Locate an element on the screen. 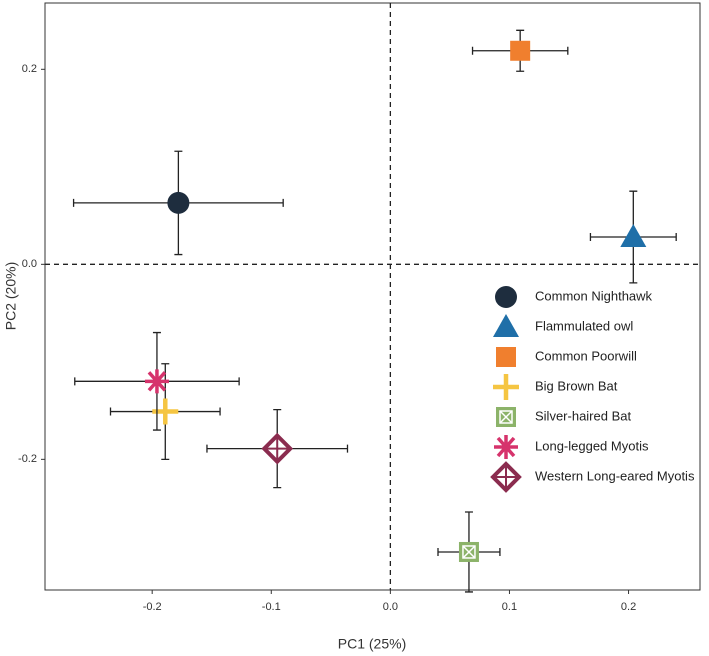 Image resolution: width=709 pixels, height=656 pixels. y-tick-label: 0.2 is located at coordinates (29, 69).